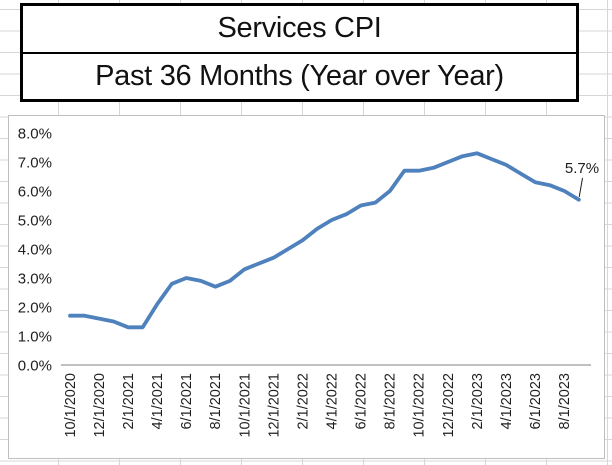 This screenshot has height=465, width=612. What do you see at coordinates (582, 168) in the screenshot?
I see `end-data-label: 5.7%` at bounding box center [582, 168].